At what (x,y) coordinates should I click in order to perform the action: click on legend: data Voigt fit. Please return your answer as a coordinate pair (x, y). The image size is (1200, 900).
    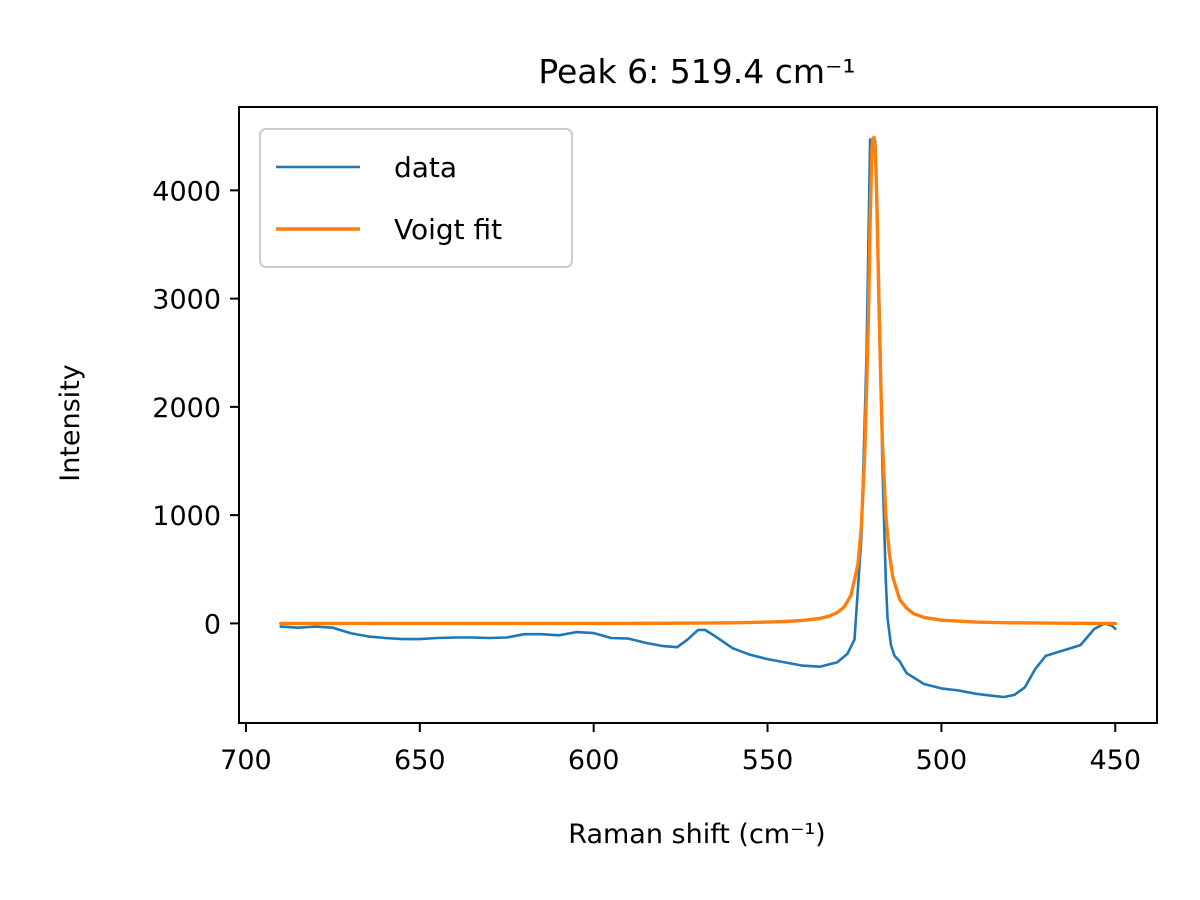
    Looking at the image, I should click on (416, 198).